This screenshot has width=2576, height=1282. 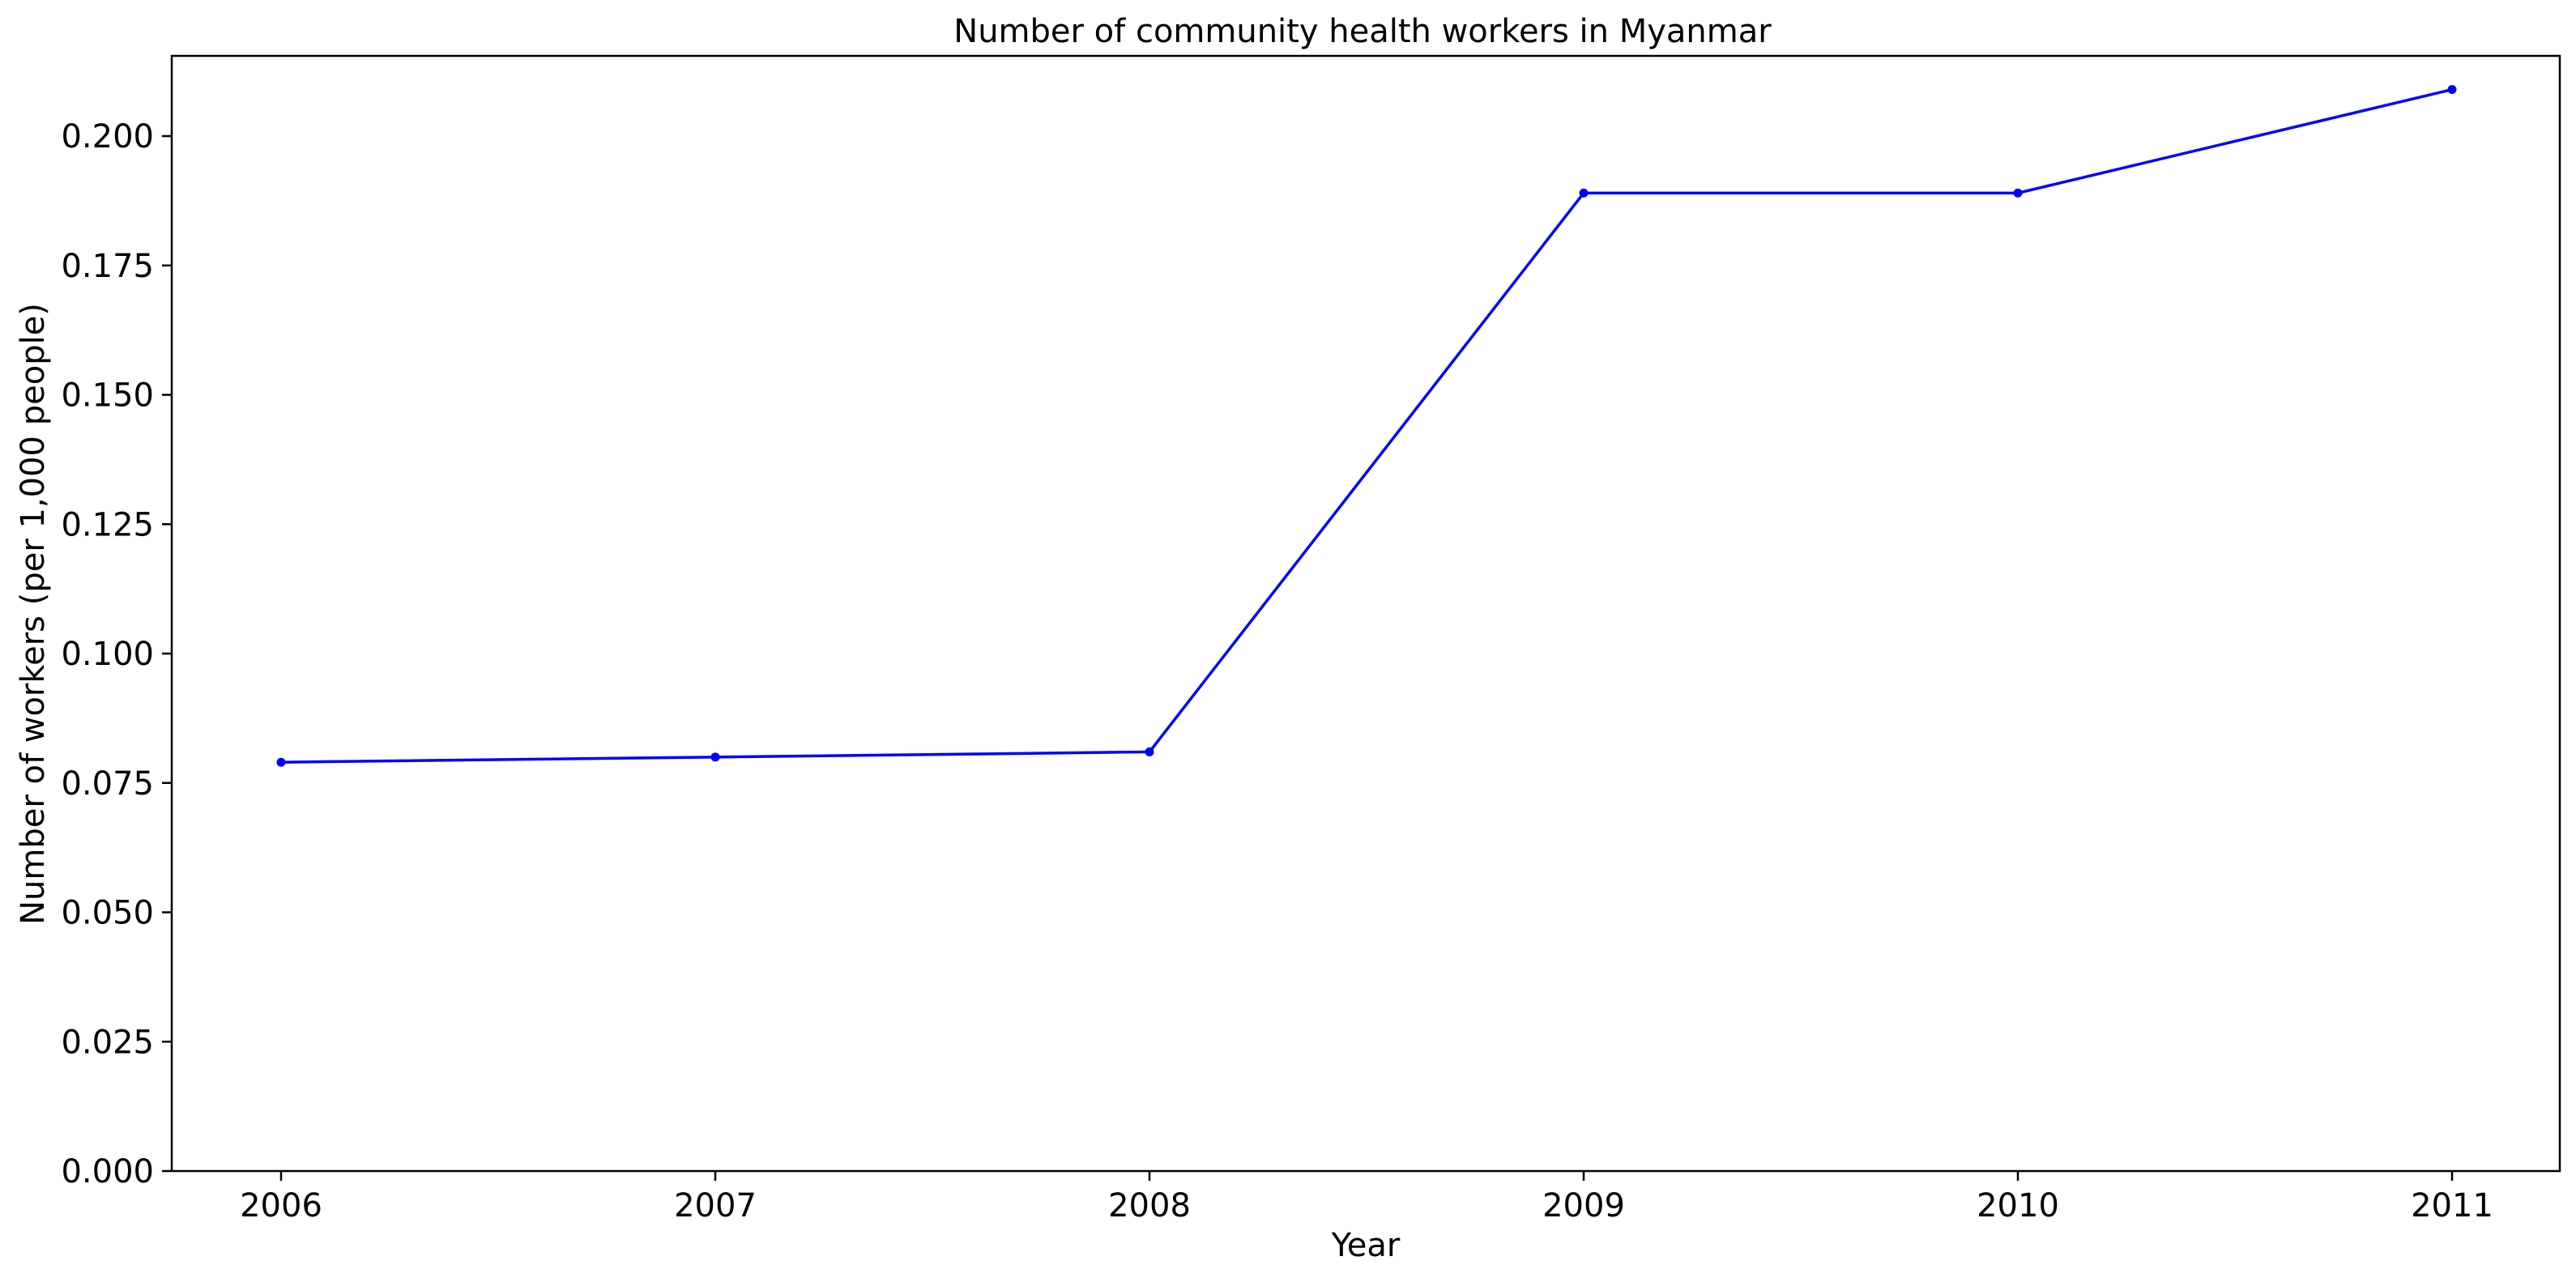 I want to click on x-axis-label: Year, so click(x=1366, y=1245).